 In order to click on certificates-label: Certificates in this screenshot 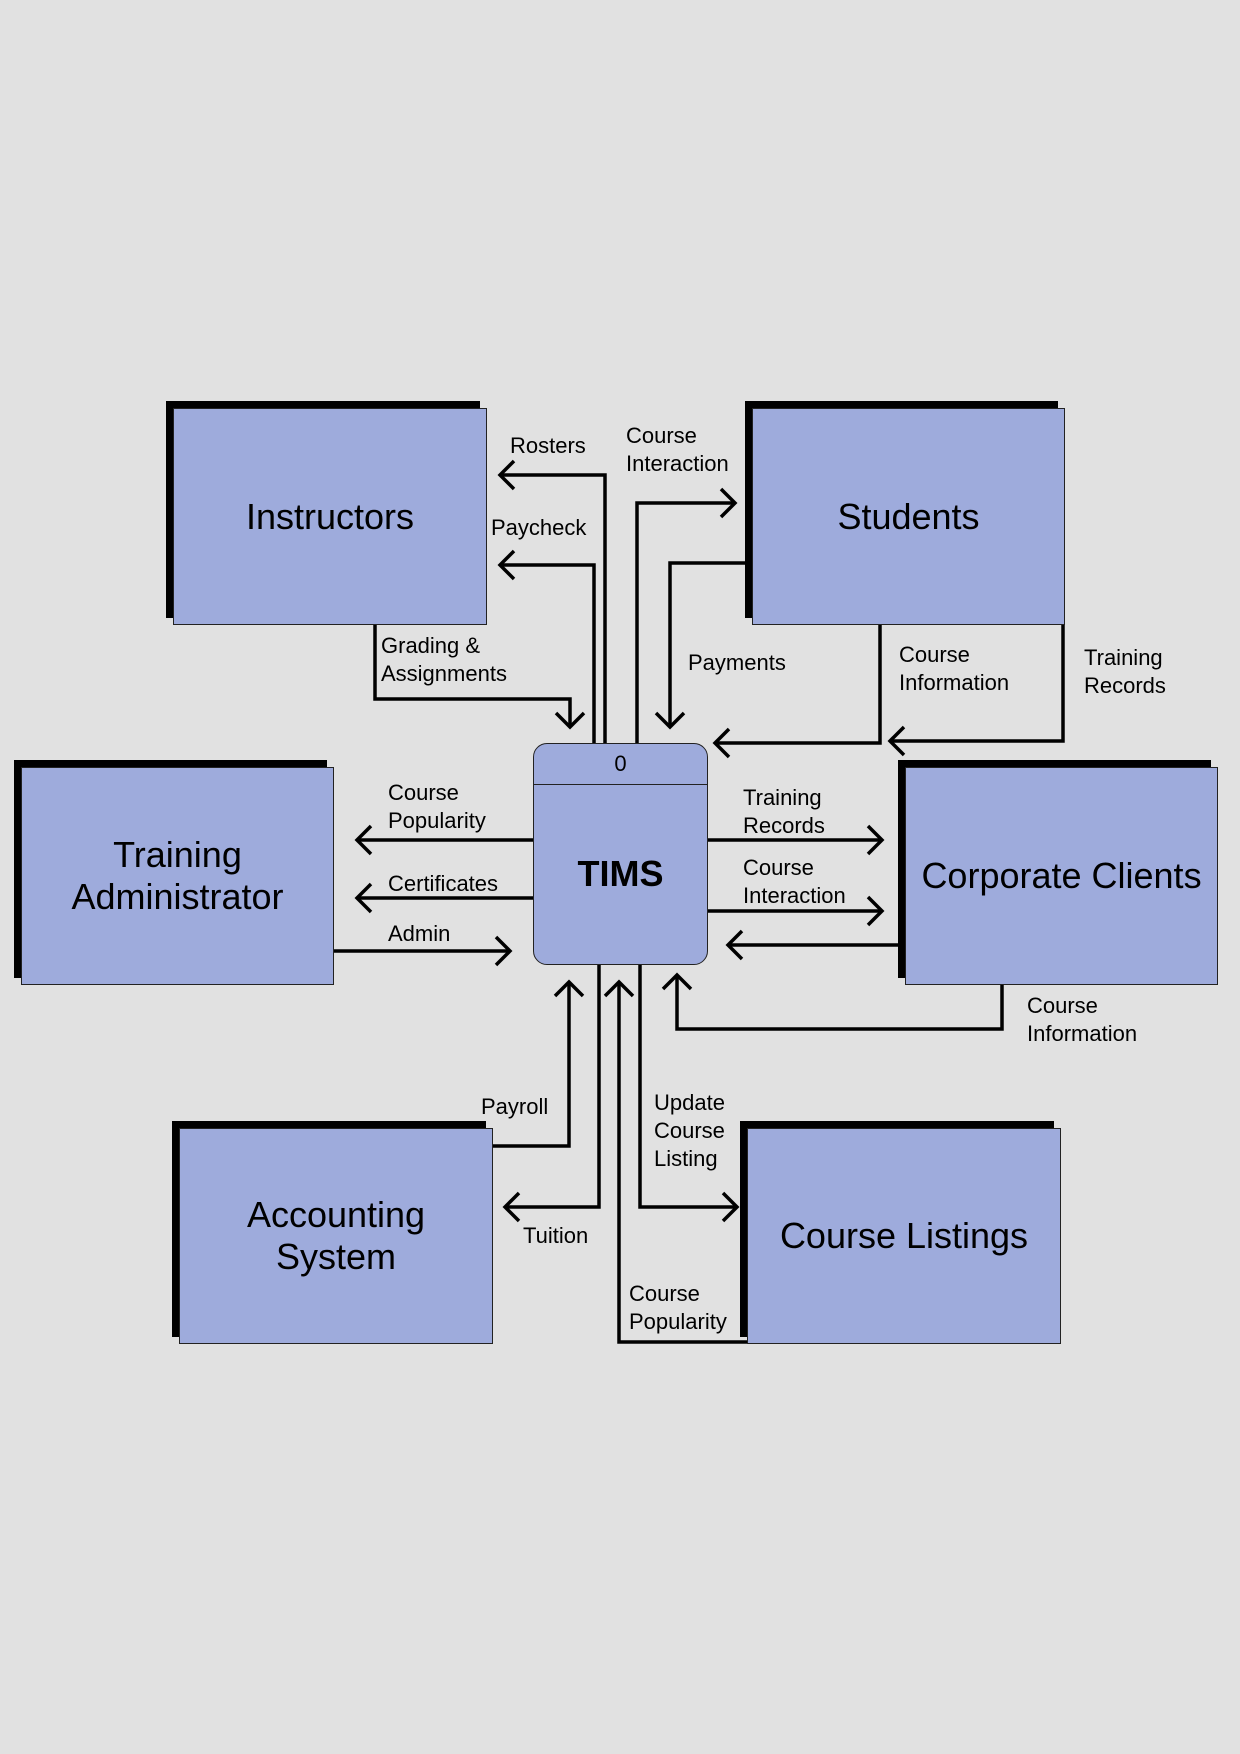, I will do `click(443, 883)`.